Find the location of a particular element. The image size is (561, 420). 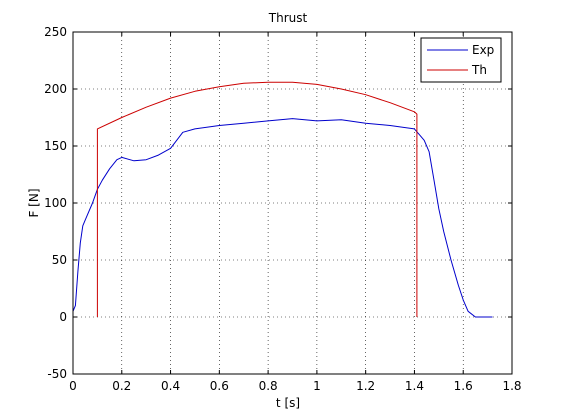

x-tick-label: 0.4 is located at coordinates (170, 386).